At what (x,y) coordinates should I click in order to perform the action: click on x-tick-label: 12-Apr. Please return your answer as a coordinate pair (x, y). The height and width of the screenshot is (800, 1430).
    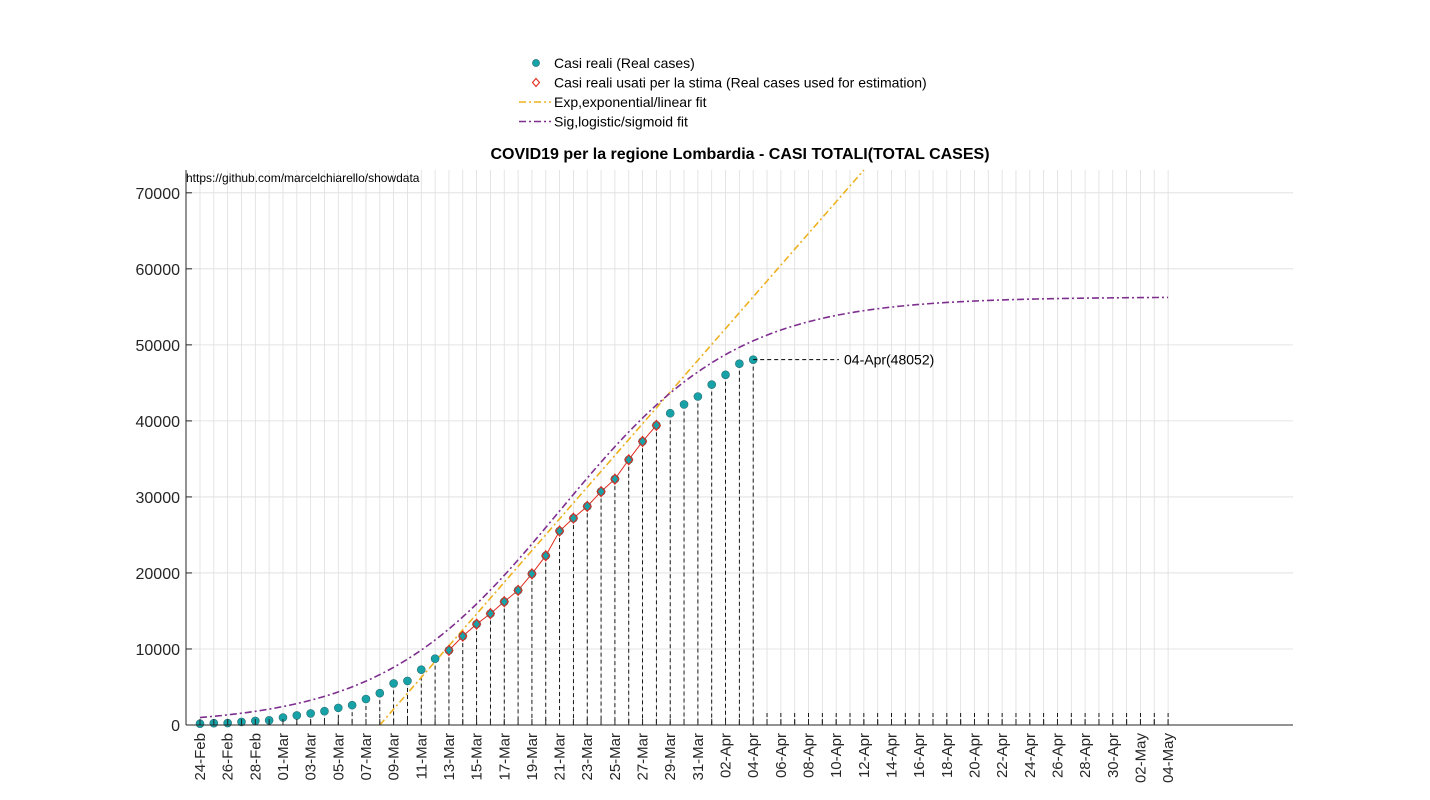
    Looking at the image, I should click on (864, 755).